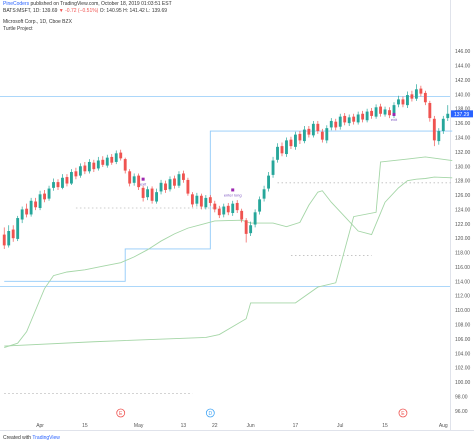 Image resolution: width=474 pixels, height=446 pixels. What do you see at coordinates (463, 196) in the screenshot?
I see `y-tick-label: 126.00` at bounding box center [463, 196].